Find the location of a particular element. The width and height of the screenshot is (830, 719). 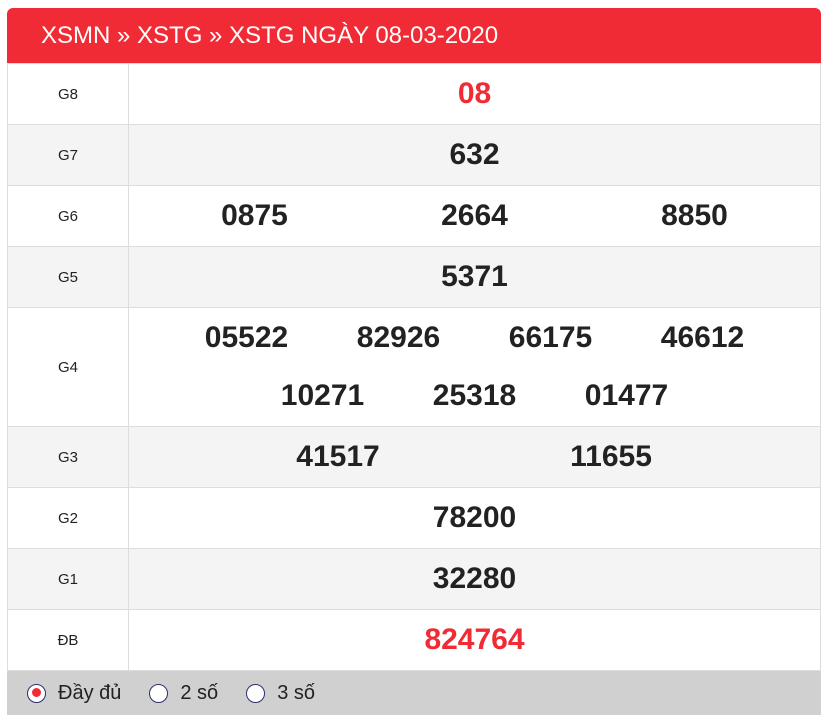

prize-row: G7 632 is located at coordinates (414, 155).